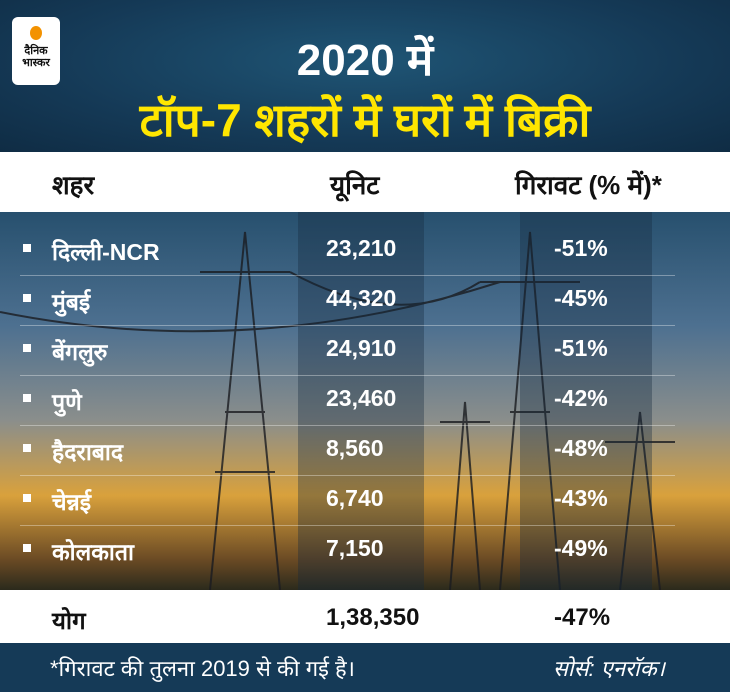 This screenshot has width=730, height=692. What do you see at coordinates (73, 185) in the screenshot?
I see `column-header-city: शहर` at bounding box center [73, 185].